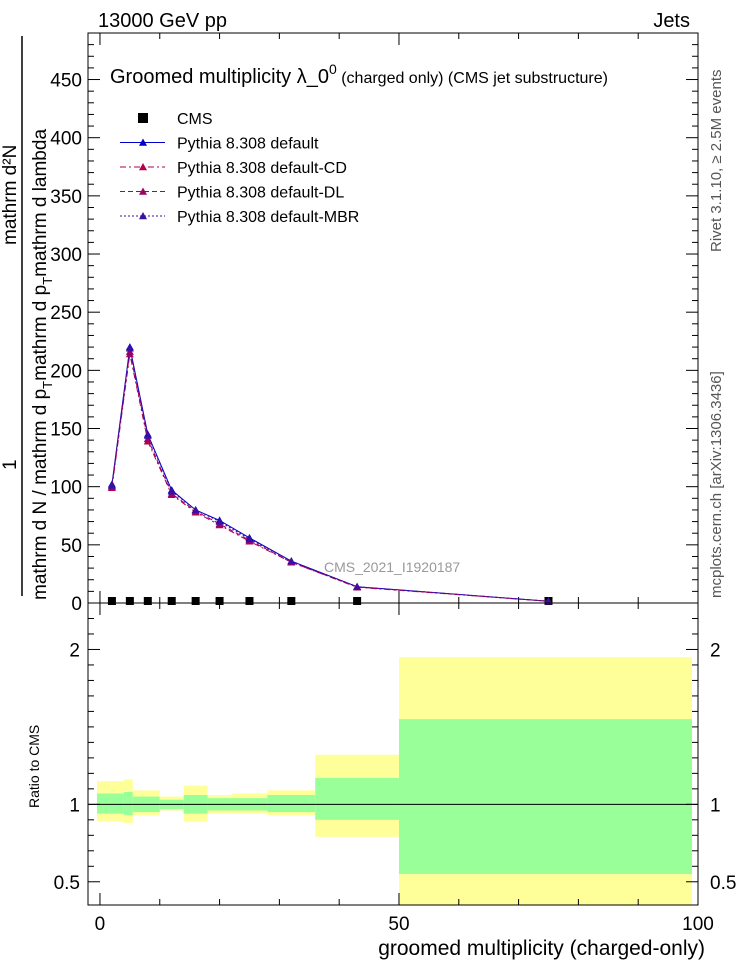 The image size is (746, 972). Describe the element at coordinates (76, 604) in the screenshot. I see `y-tick-label: 0` at that location.